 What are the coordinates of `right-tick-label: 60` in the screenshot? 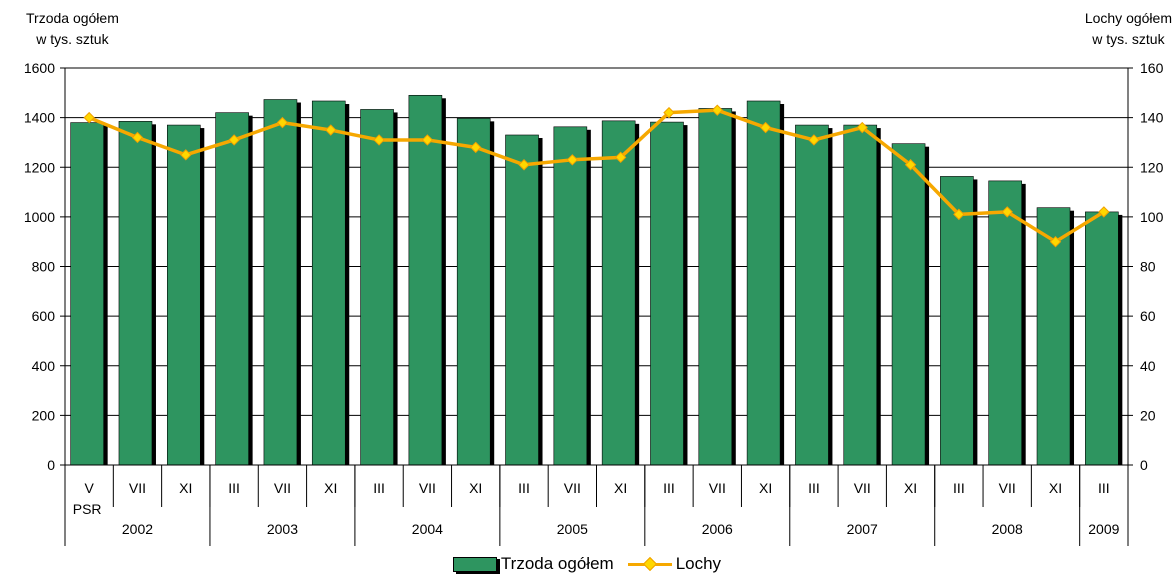 It's located at (1148, 316).